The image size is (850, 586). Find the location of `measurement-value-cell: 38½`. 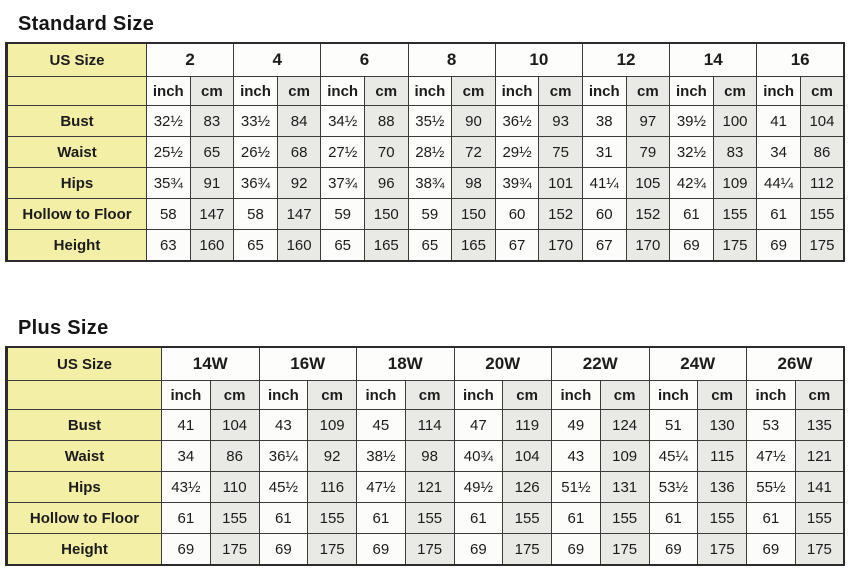

measurement-value-cell: 38½ is located at coordinates (381, 456).